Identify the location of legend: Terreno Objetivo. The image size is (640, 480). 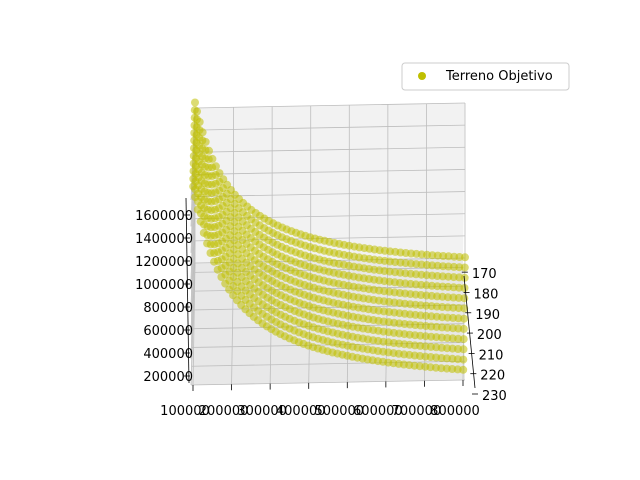
(485, 76).